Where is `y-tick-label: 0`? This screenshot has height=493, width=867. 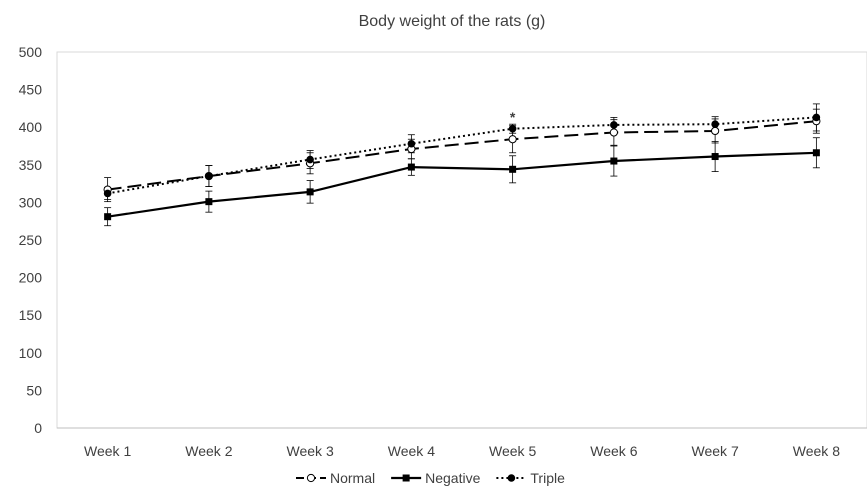 y-tick-label: 0 is located at coordinates (38, 428).